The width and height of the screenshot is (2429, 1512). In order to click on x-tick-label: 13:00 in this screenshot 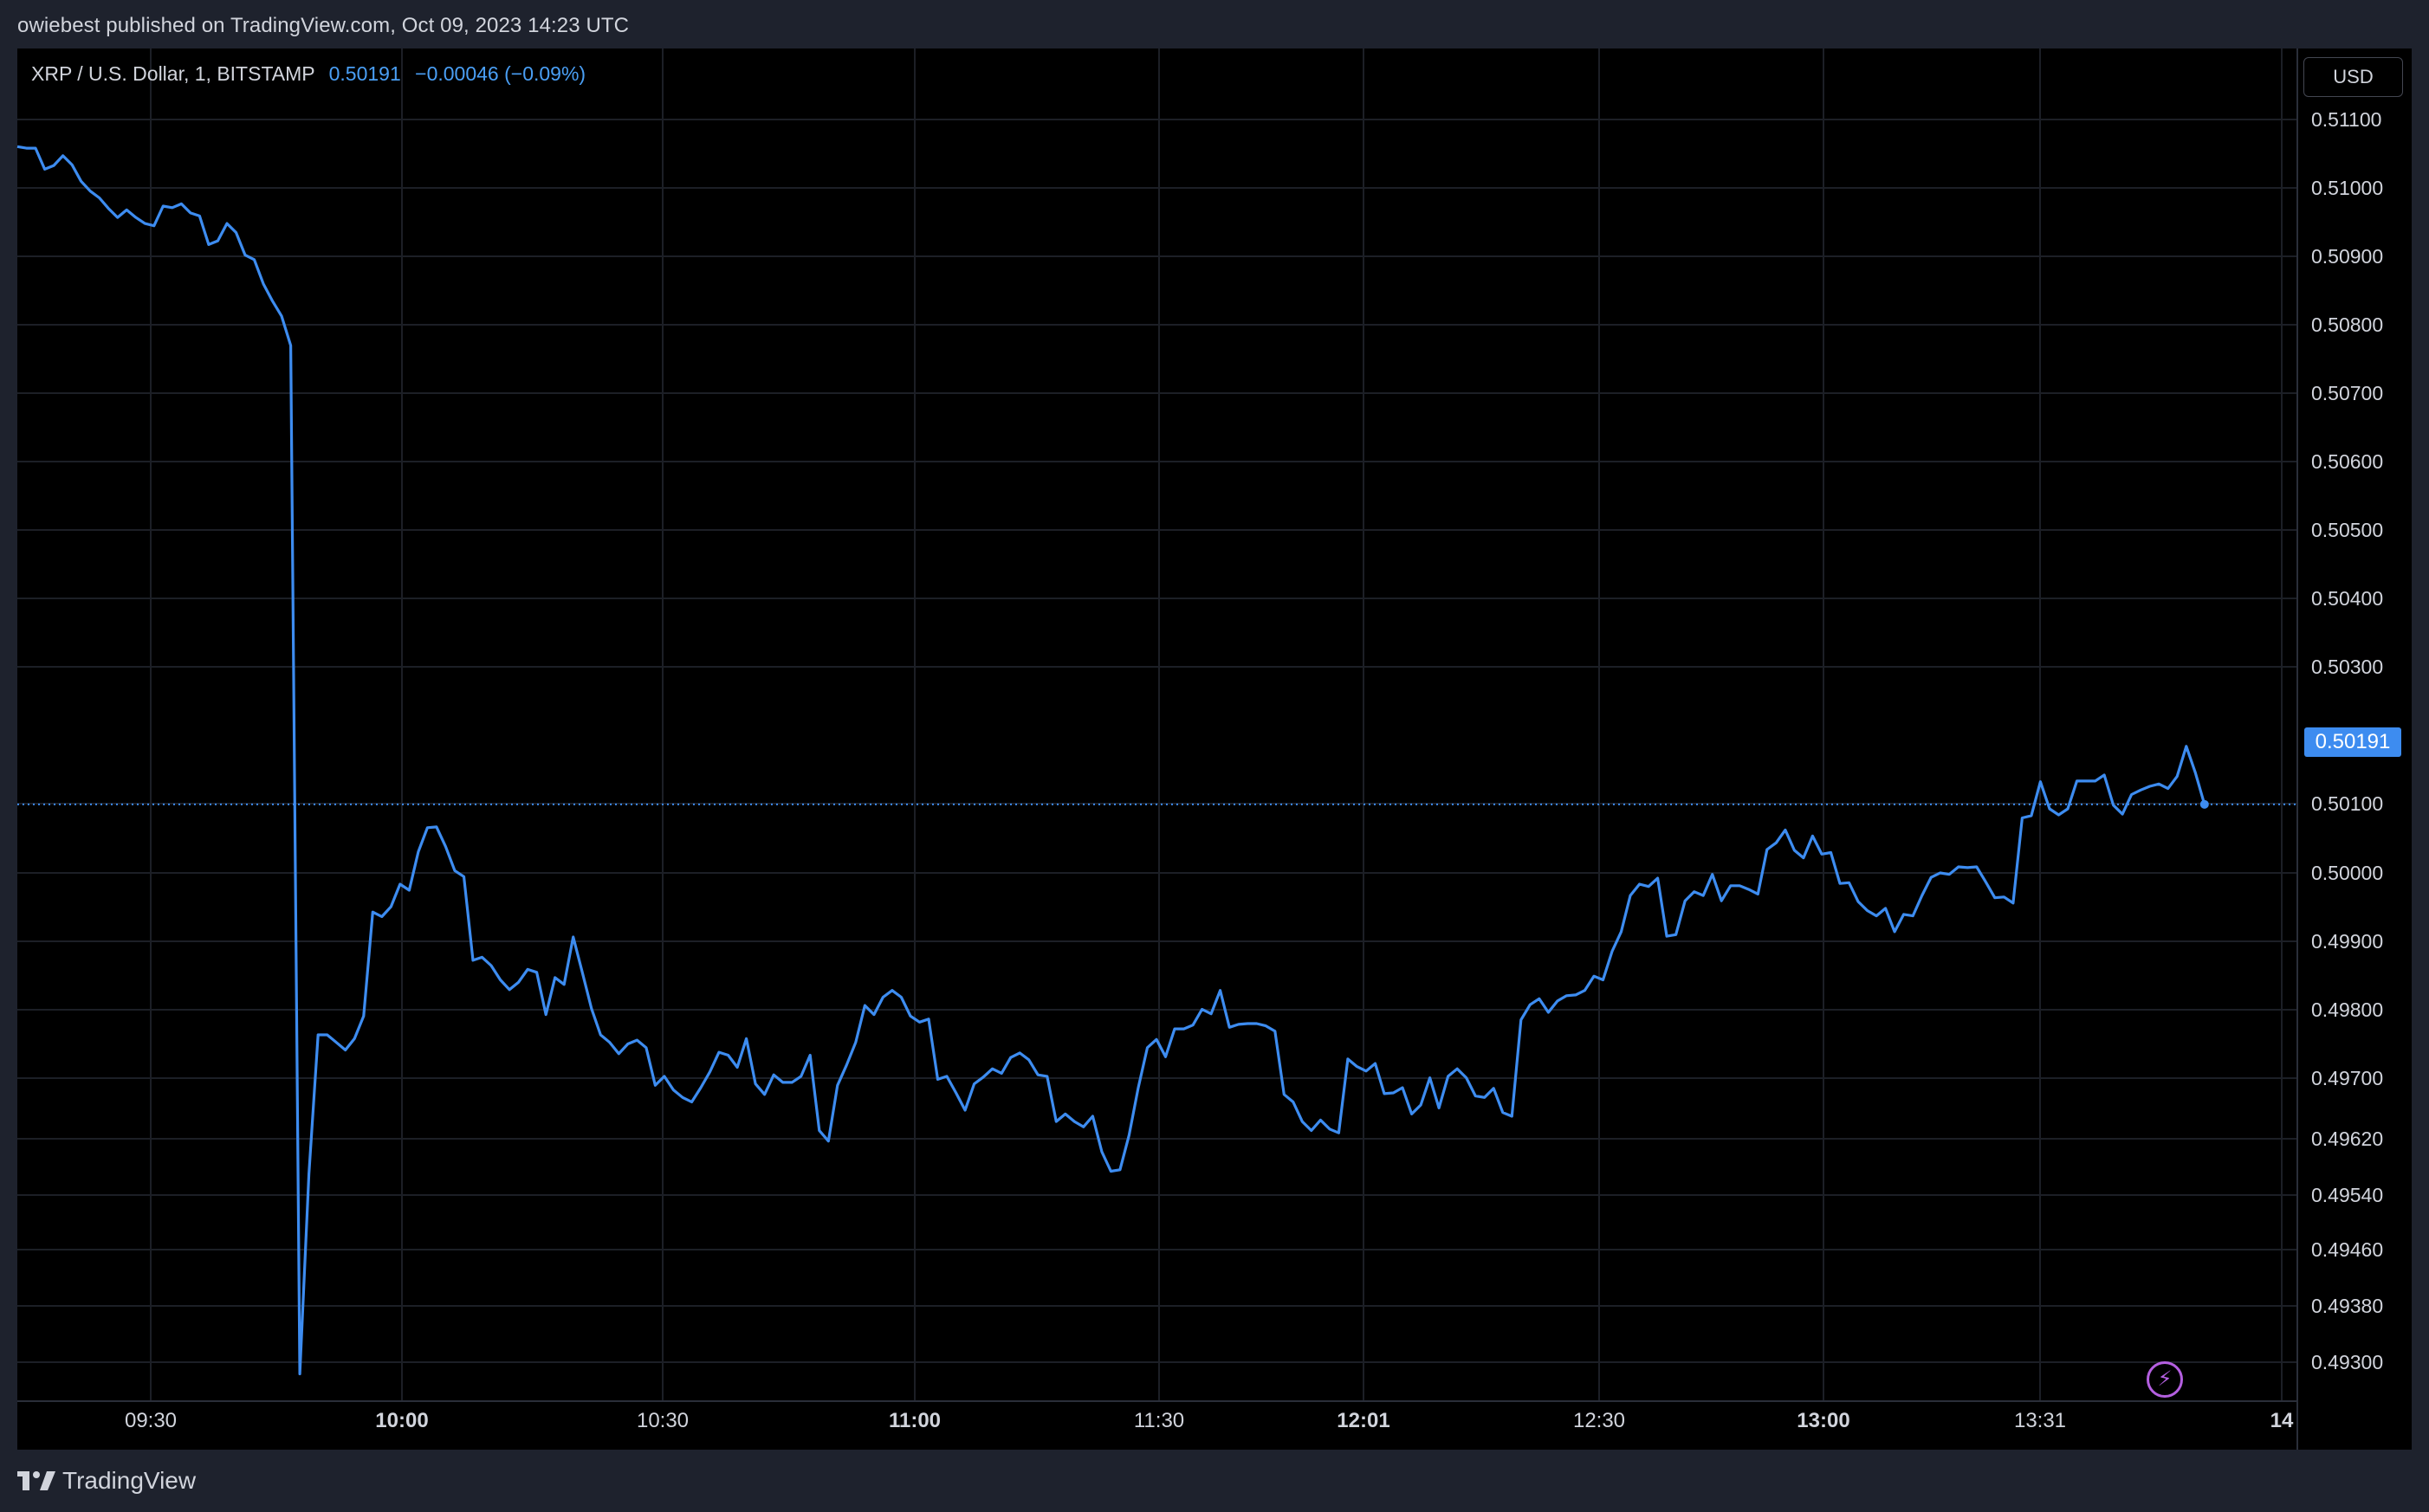, I will do `click(1823, 1420)`.